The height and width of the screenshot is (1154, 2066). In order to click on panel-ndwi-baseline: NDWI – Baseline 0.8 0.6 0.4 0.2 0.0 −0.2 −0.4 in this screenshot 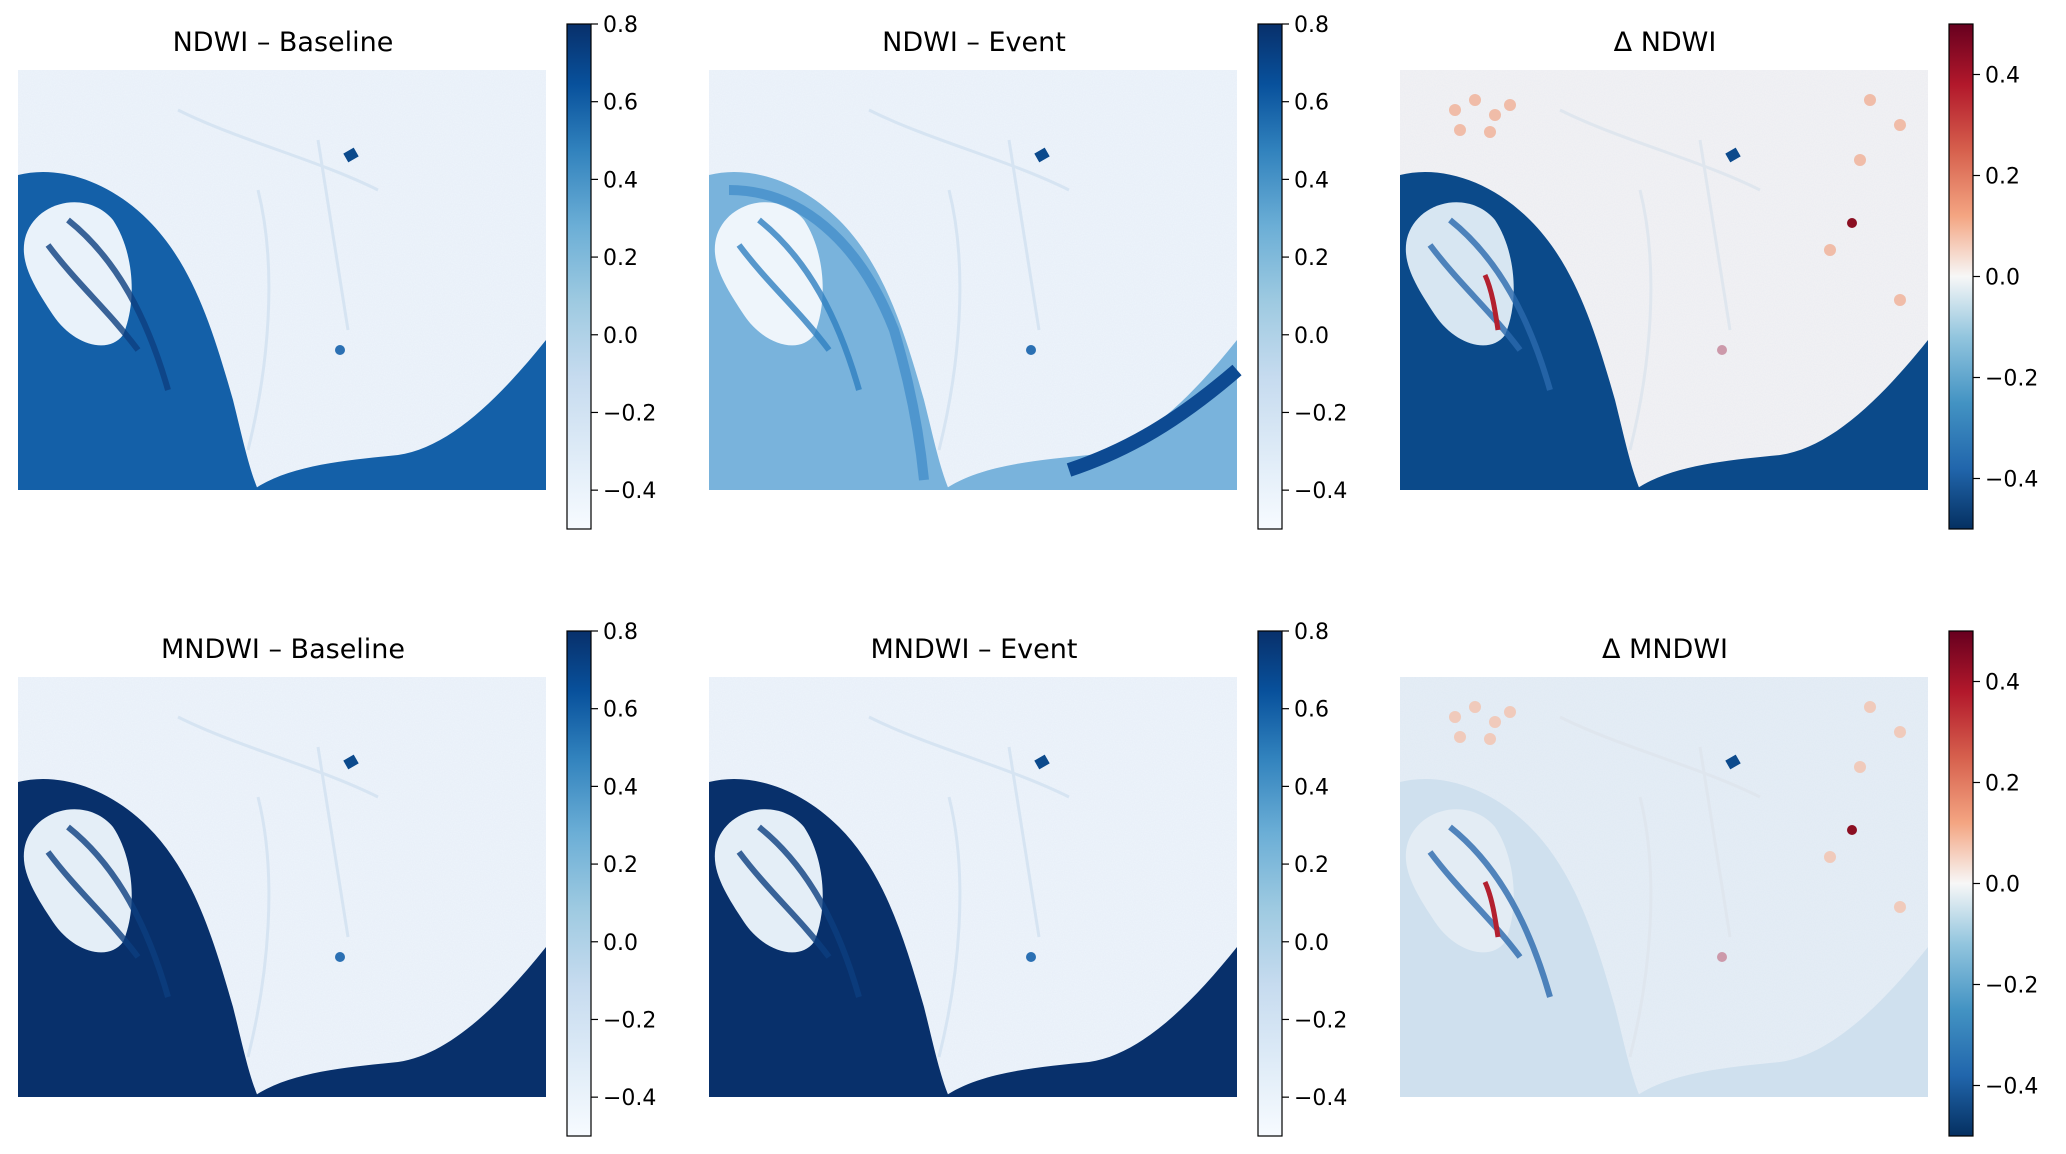, I will do `click(337, 271)`.